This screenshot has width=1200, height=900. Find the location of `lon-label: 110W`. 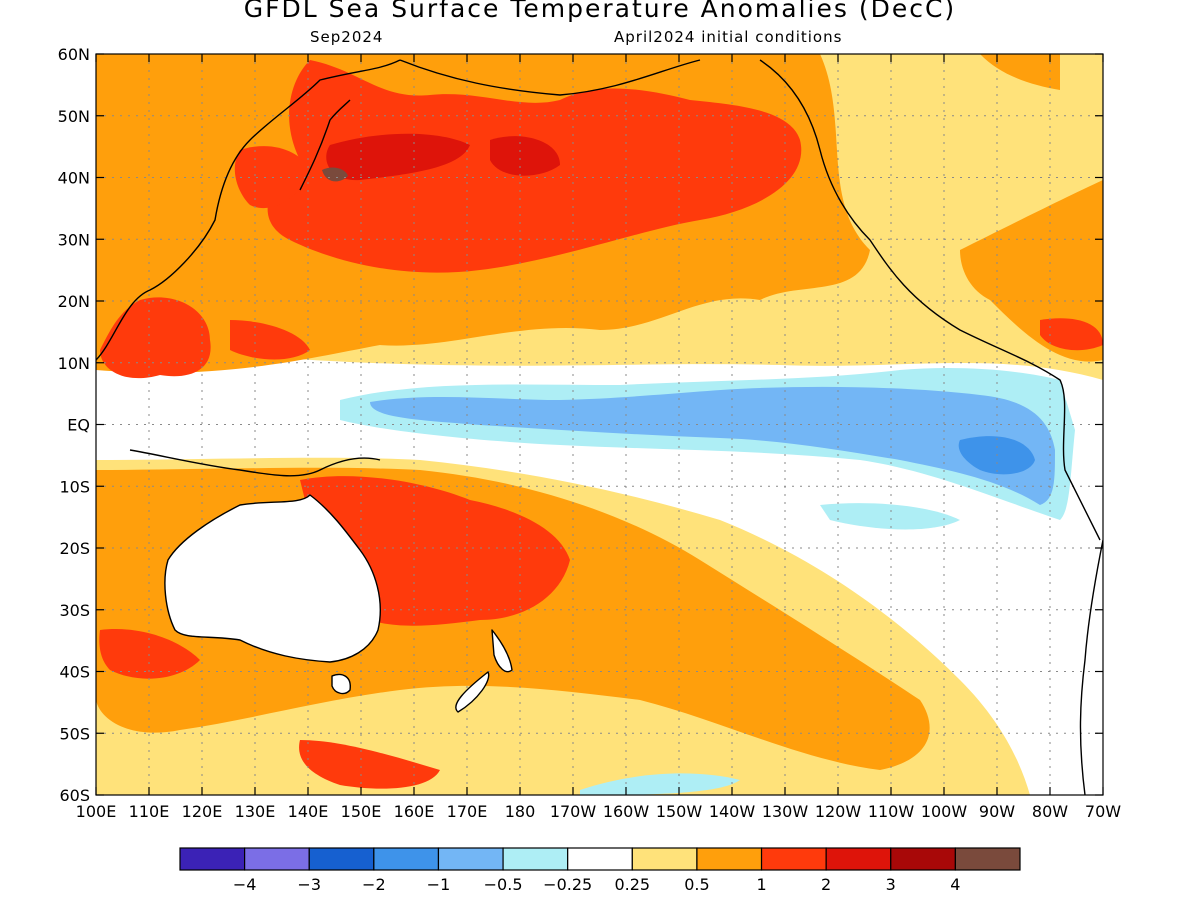

lon-label: 110W is located at coordinates (891, 811).